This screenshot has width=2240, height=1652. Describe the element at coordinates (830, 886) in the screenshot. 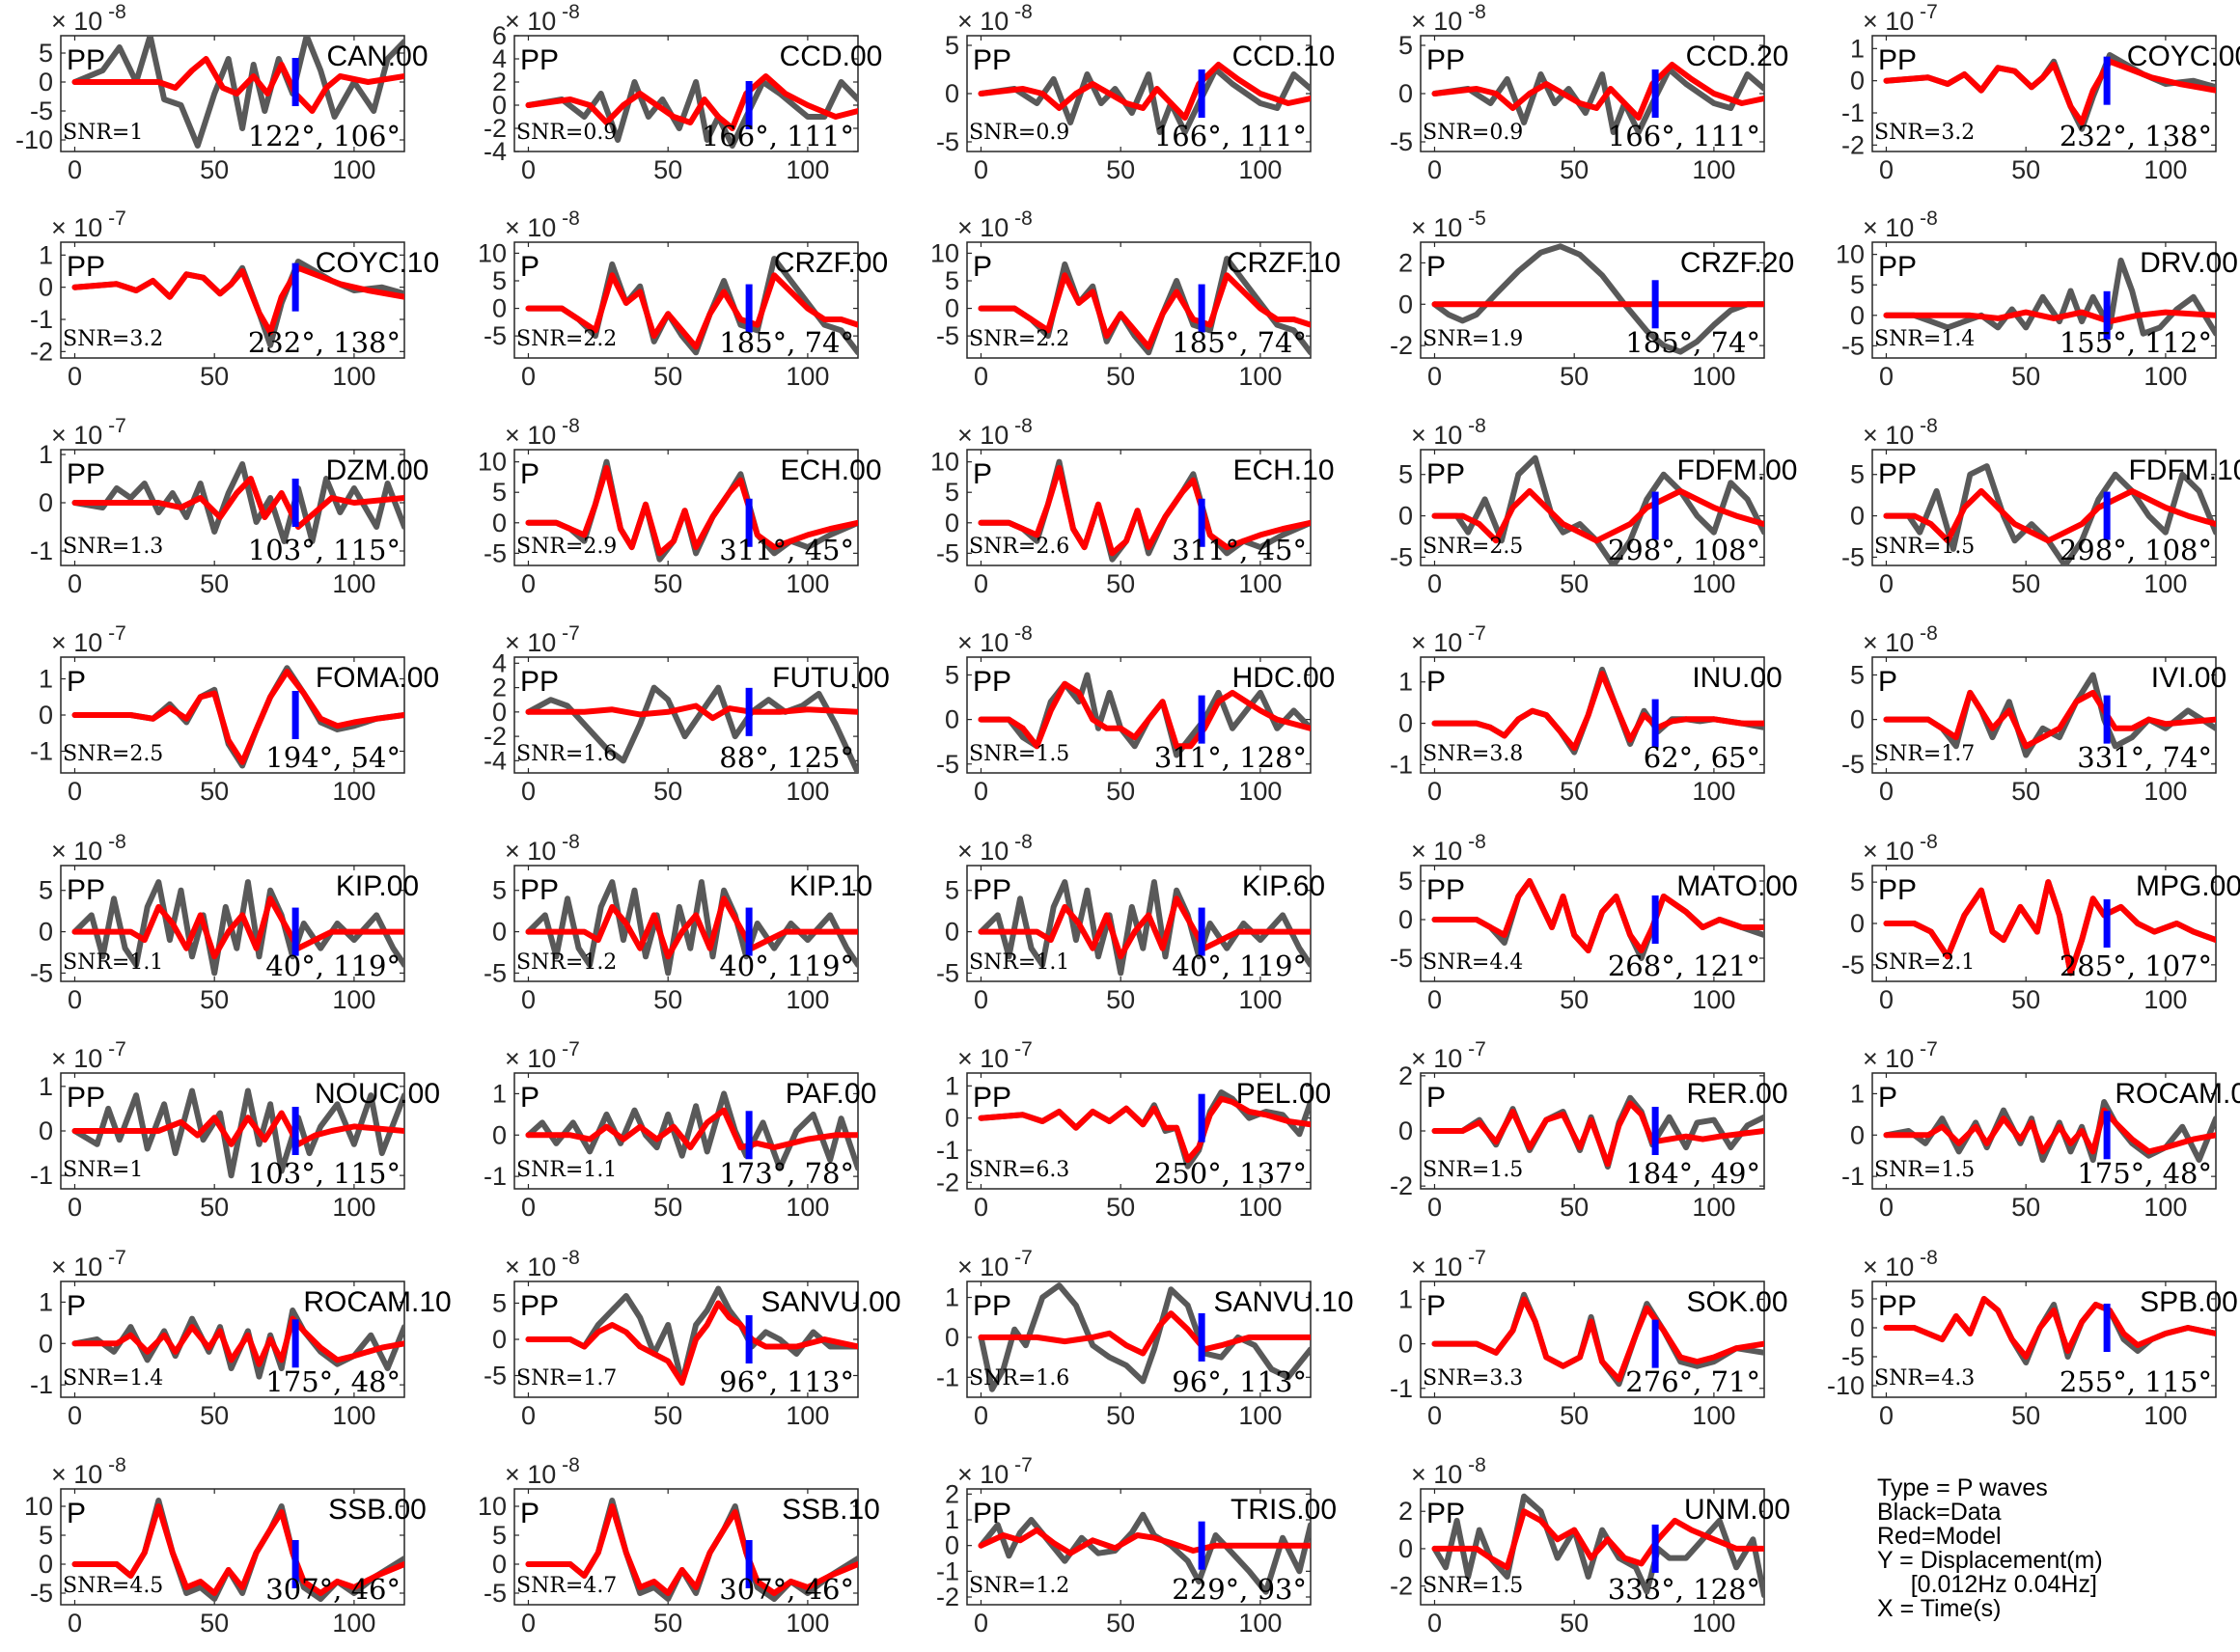

I see `station-label: KIP.10` at that location.